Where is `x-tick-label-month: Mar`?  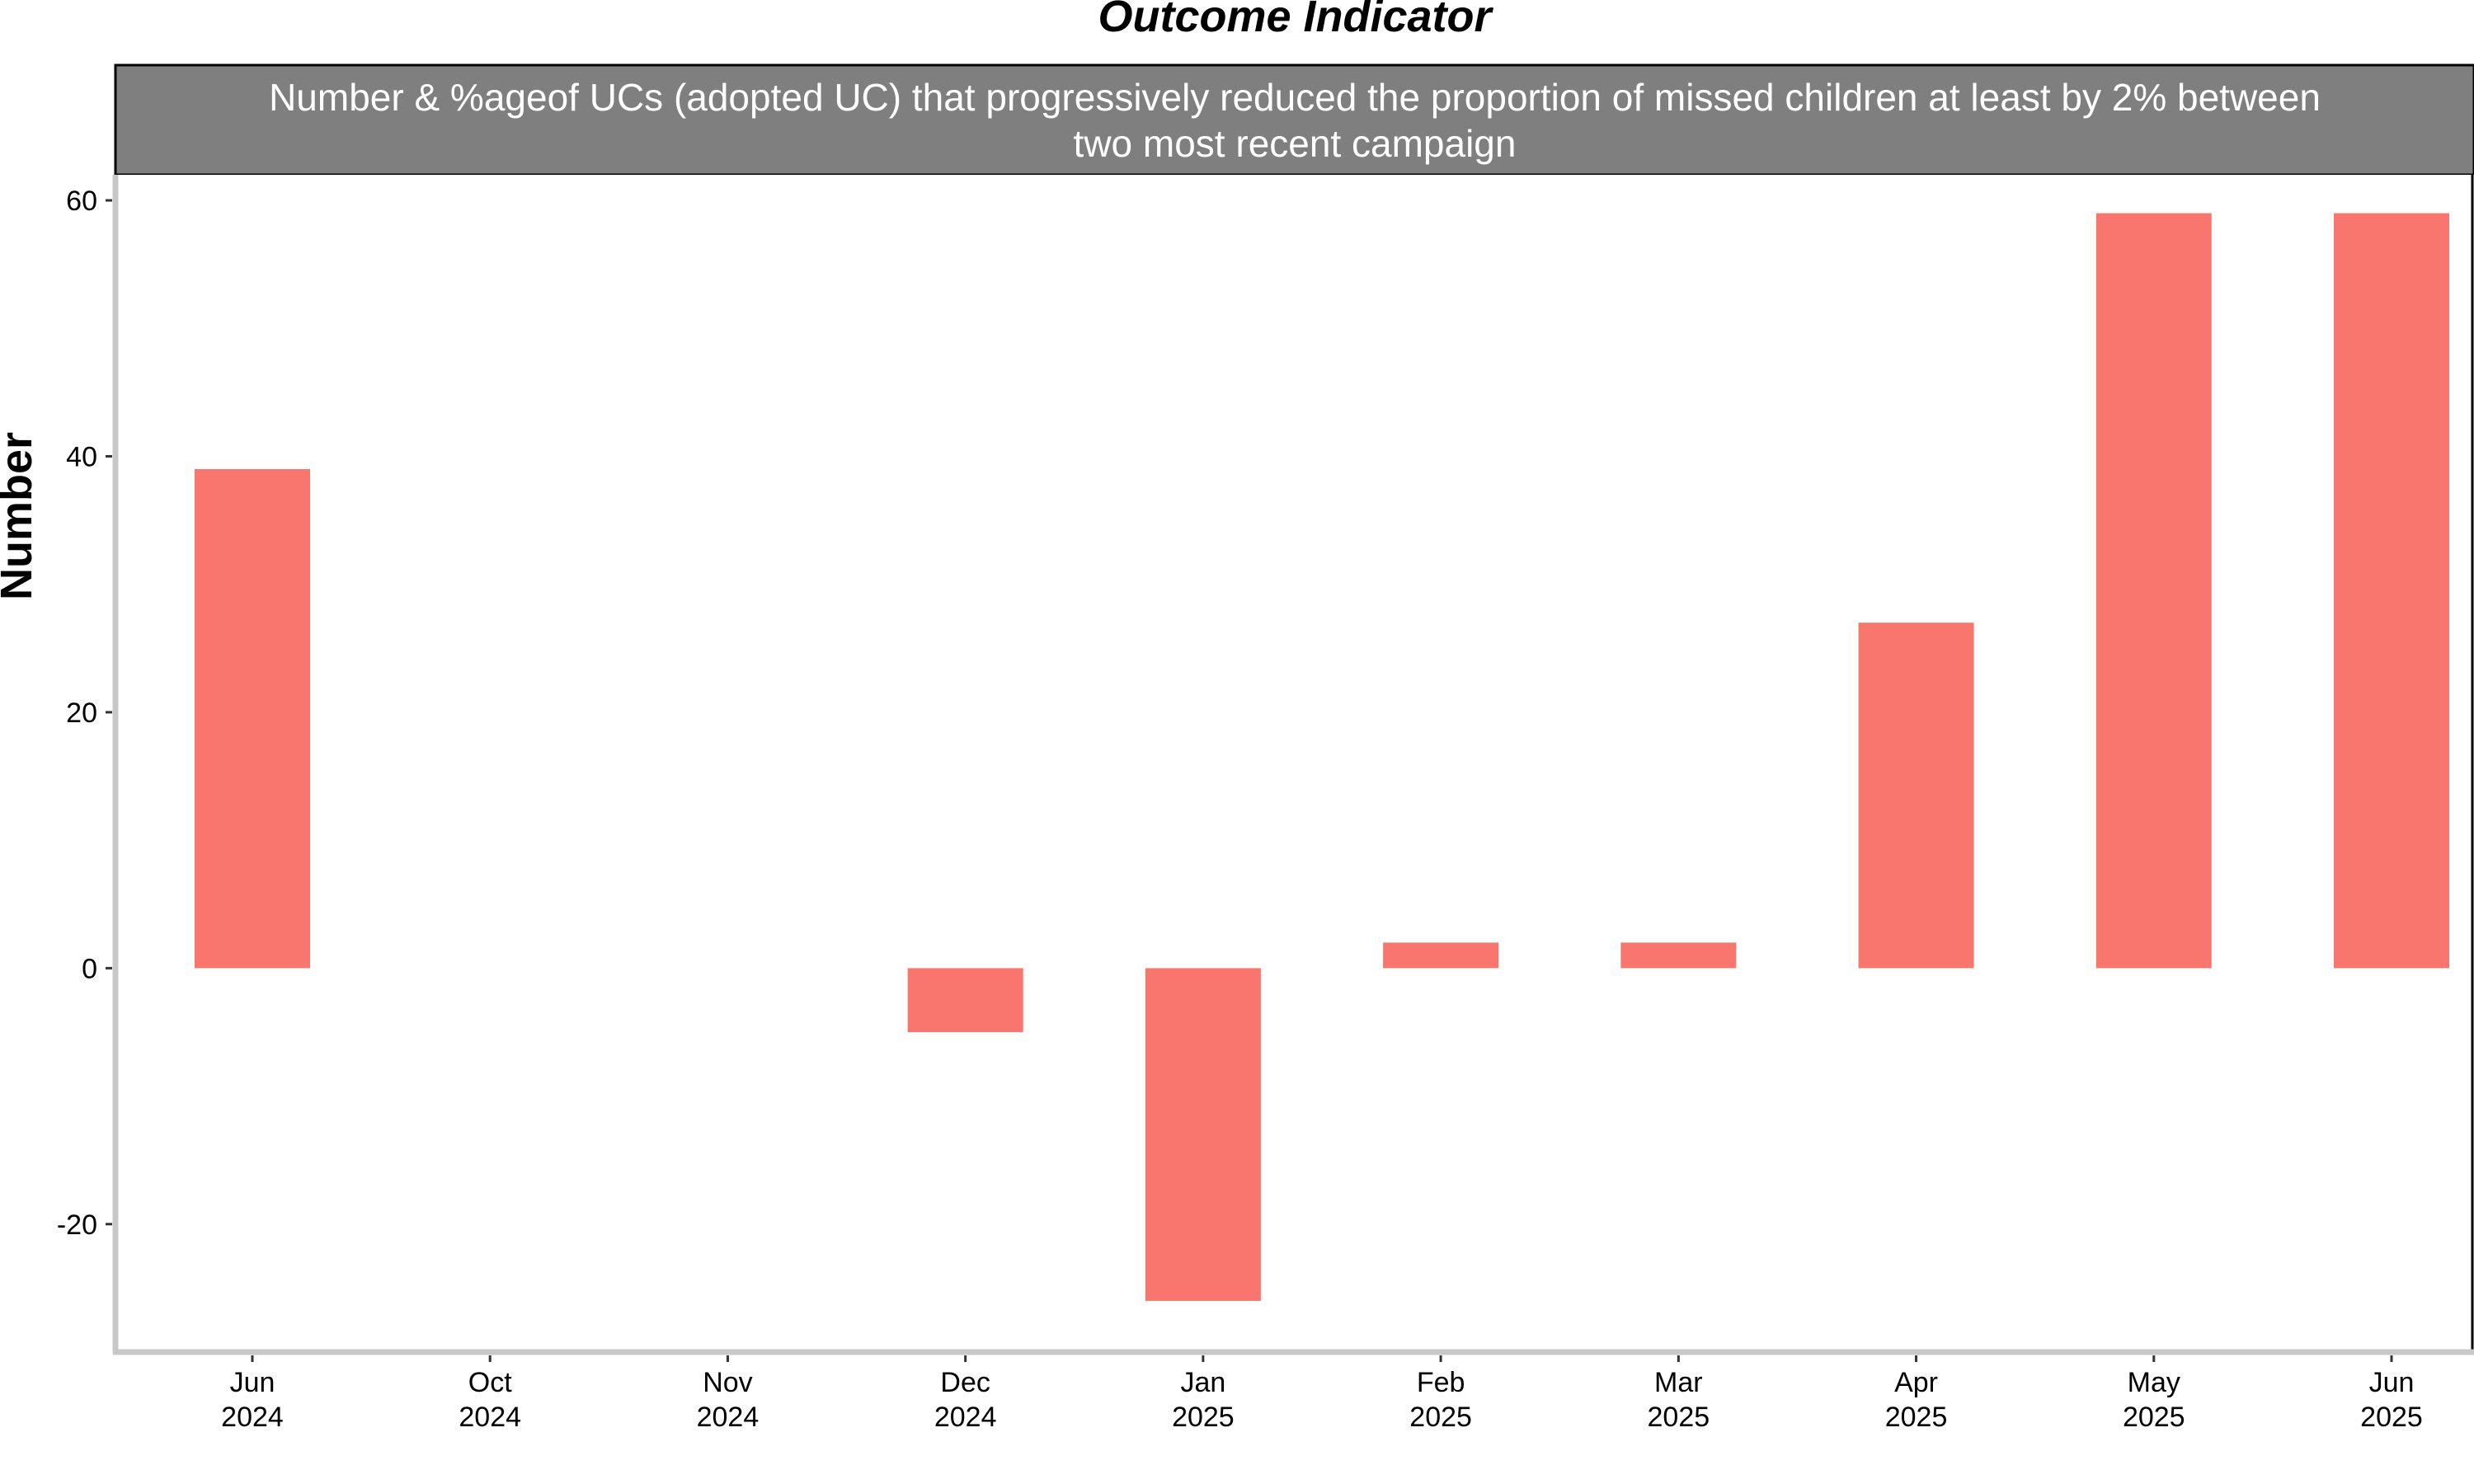
x-tick-label-month: Mar is located at coordinates (1678, 1382).